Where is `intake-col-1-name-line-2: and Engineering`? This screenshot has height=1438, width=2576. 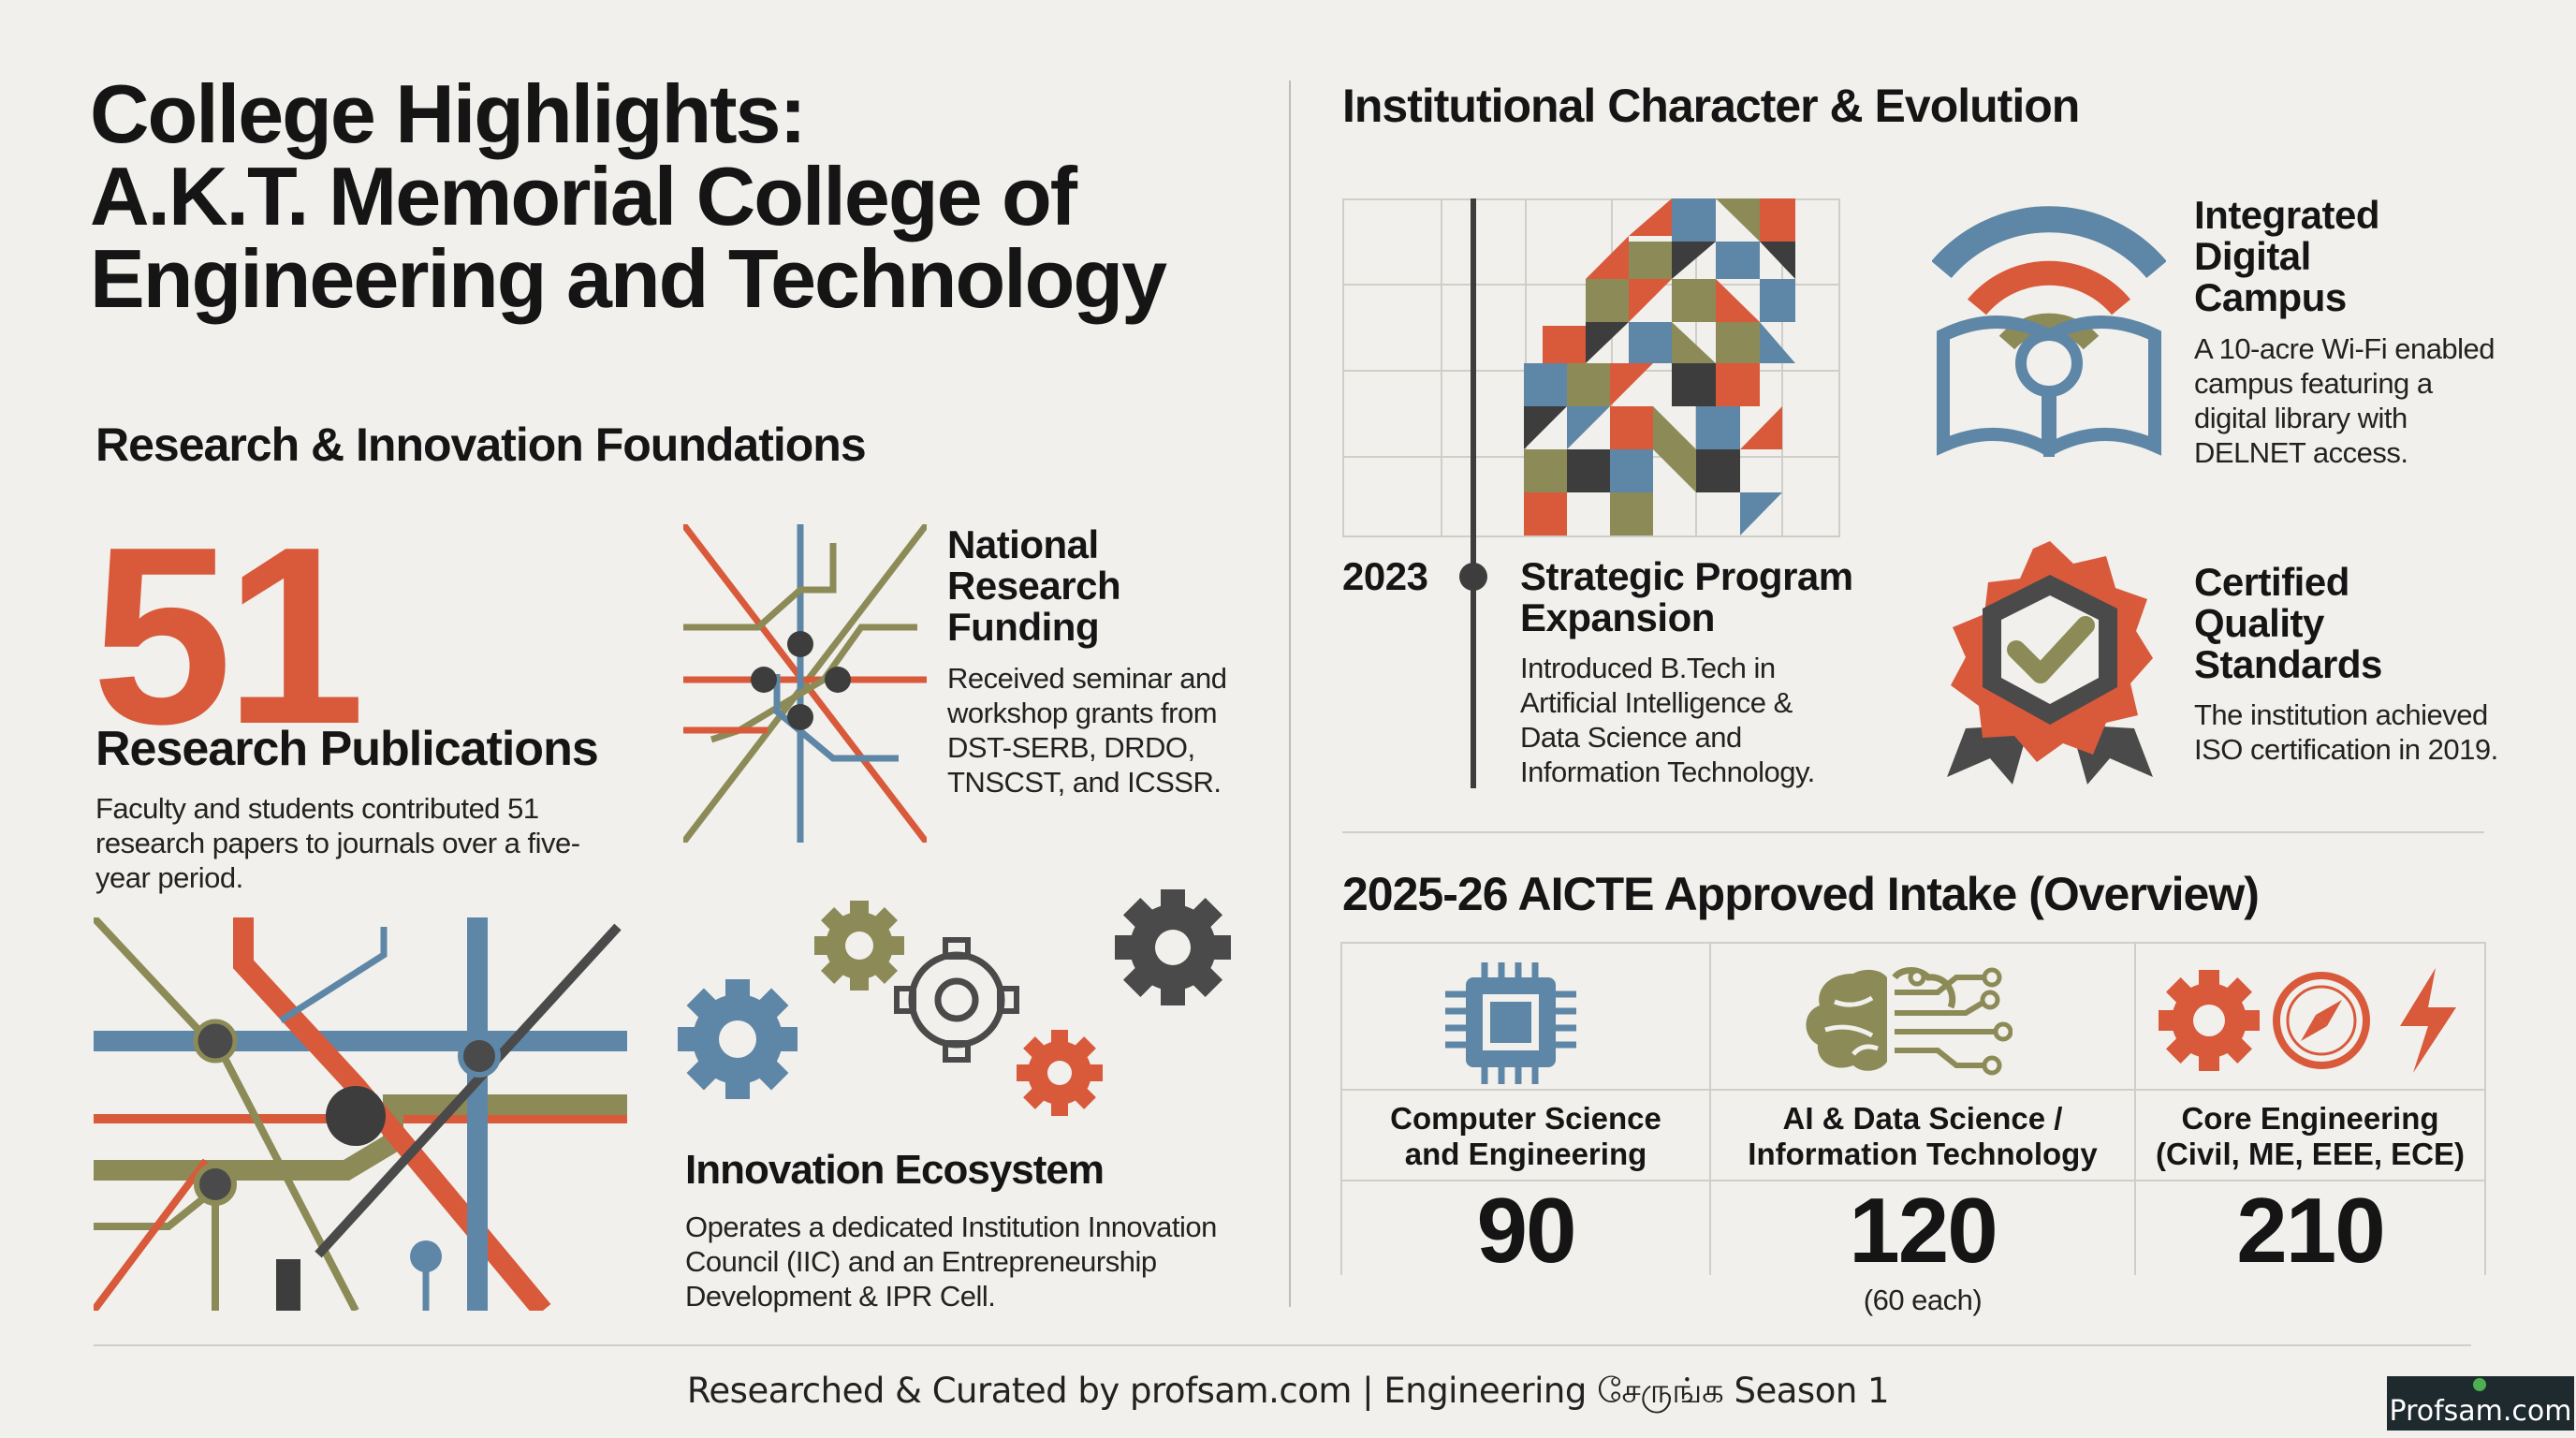
intake-col-1-name-line-2: and Engineering is located at coordinates (1525, 1154).